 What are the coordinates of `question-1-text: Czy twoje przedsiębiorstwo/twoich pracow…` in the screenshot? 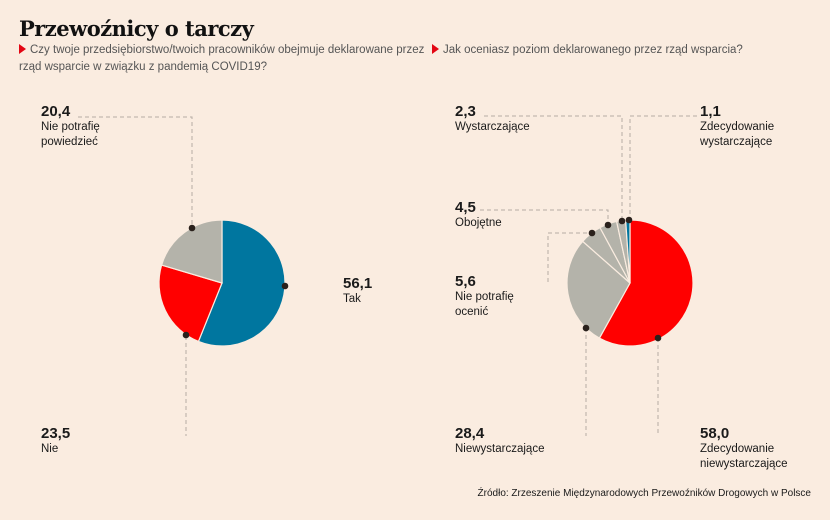 It's located at (222, 58).